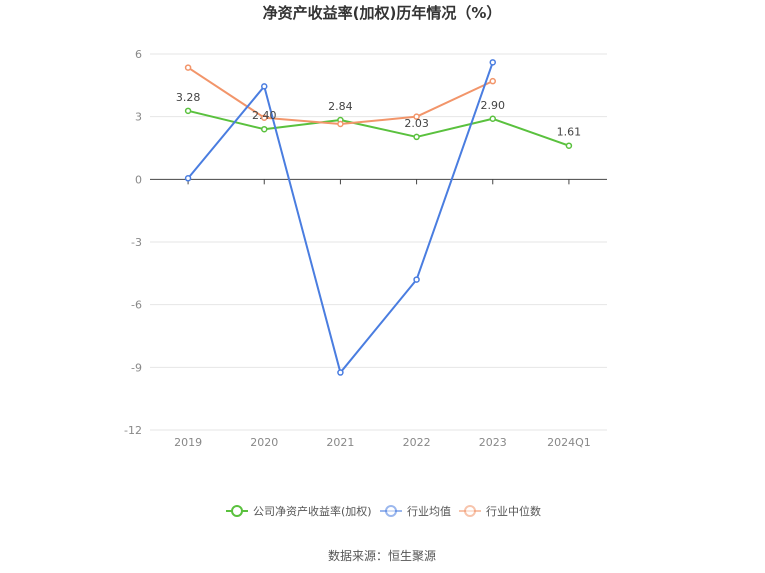  What do you see at coordinates (138, 54) in the screenshot?
I see `y-tick-label: 6` at bounding box center [138, 54].